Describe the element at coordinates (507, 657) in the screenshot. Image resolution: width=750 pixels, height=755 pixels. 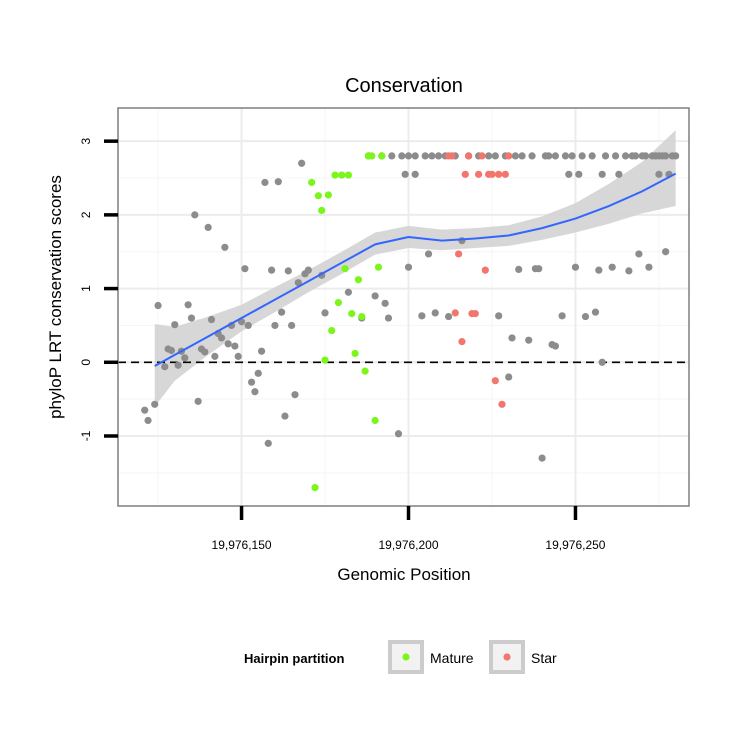
I see `legend-swatch-star` at that location.